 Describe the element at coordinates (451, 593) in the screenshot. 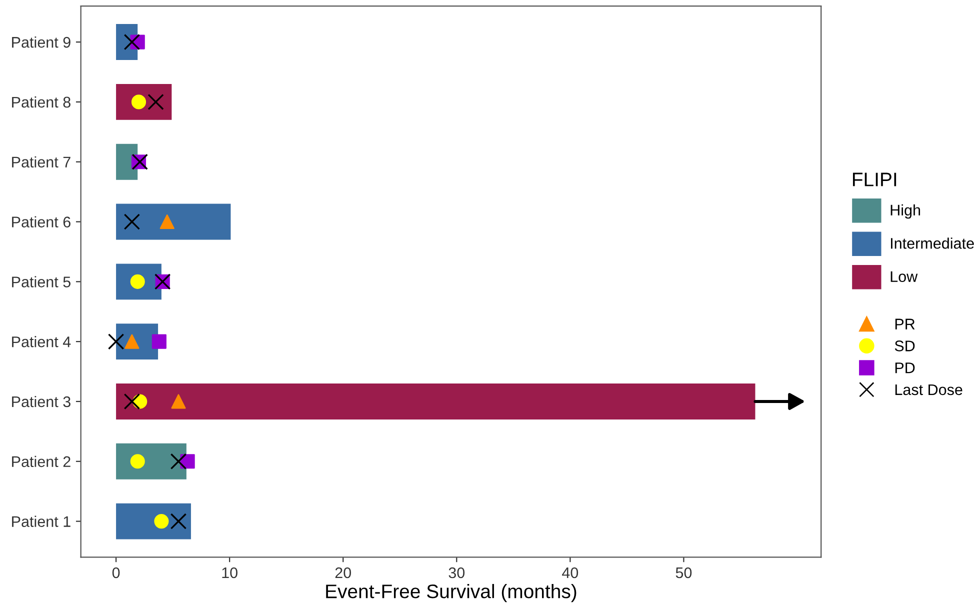

I see `x-axis-title: Event-Free Survival (months)` at that location.